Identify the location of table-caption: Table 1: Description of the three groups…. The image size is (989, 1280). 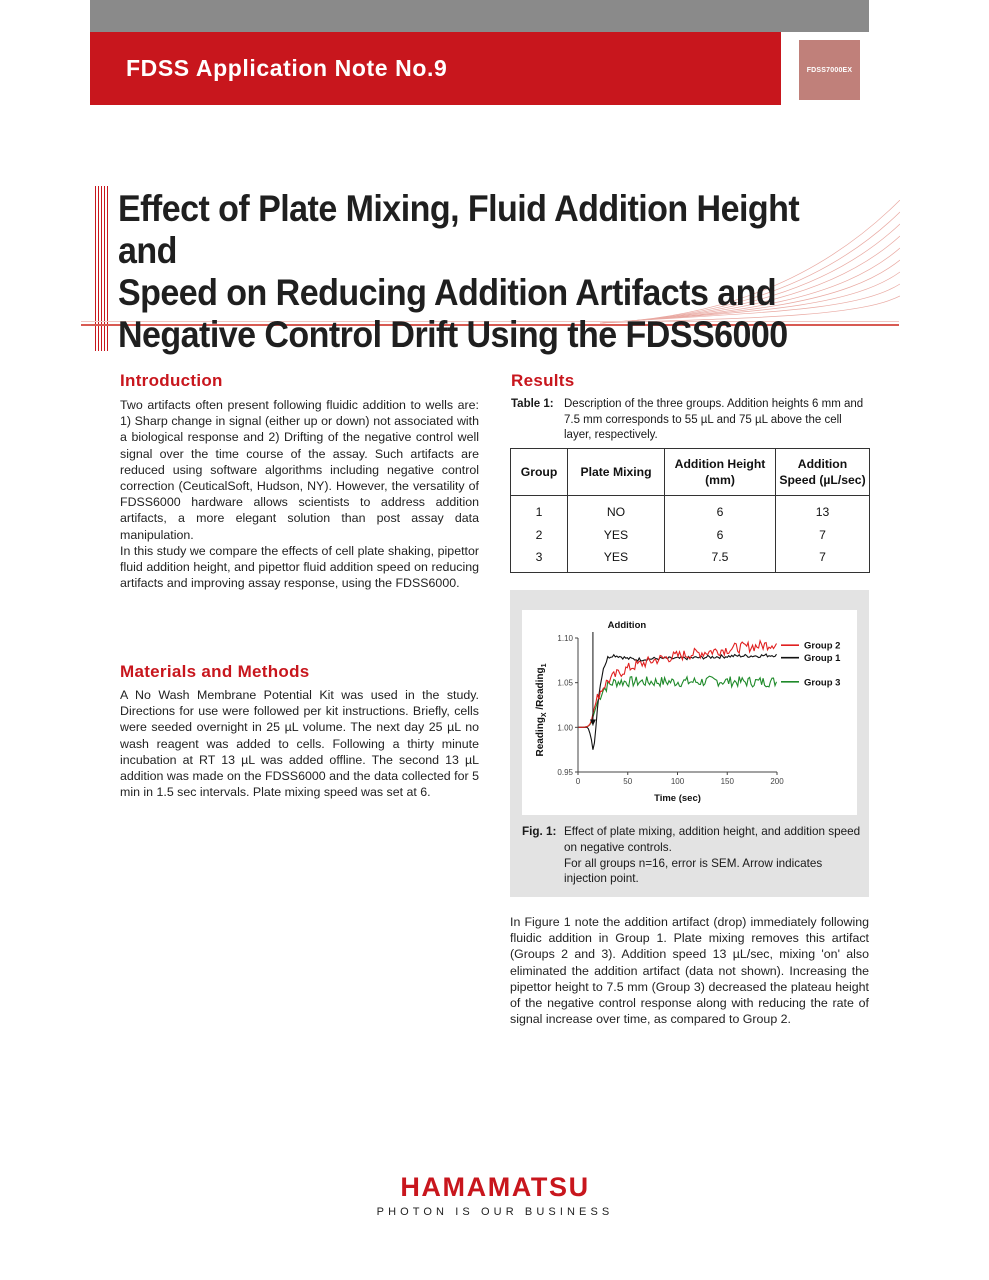
(690, 420).